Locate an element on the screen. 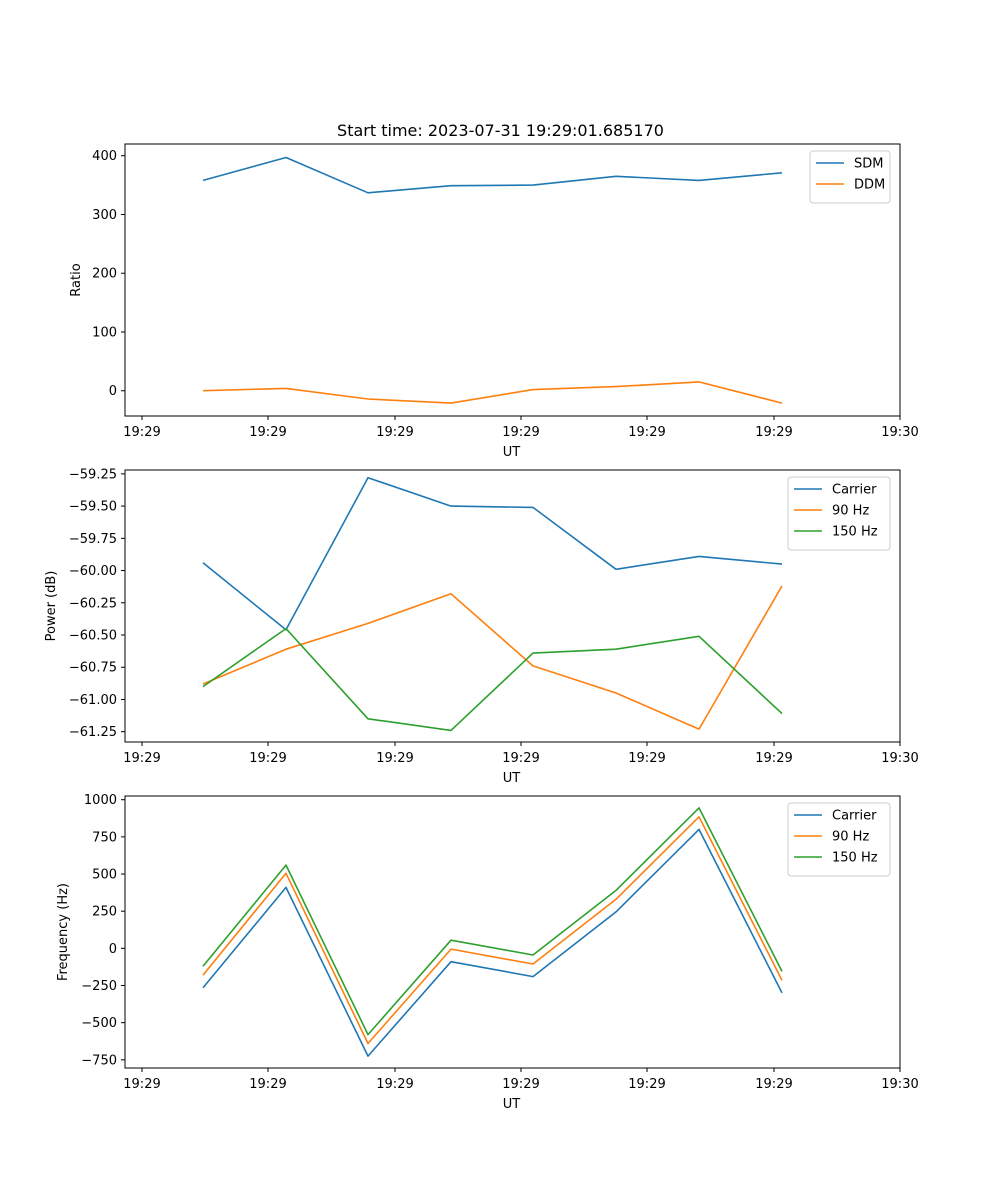 This screenshot has width=1000, height=1200. y-tick-label: −61.00 is located at coordinates (93, 700).